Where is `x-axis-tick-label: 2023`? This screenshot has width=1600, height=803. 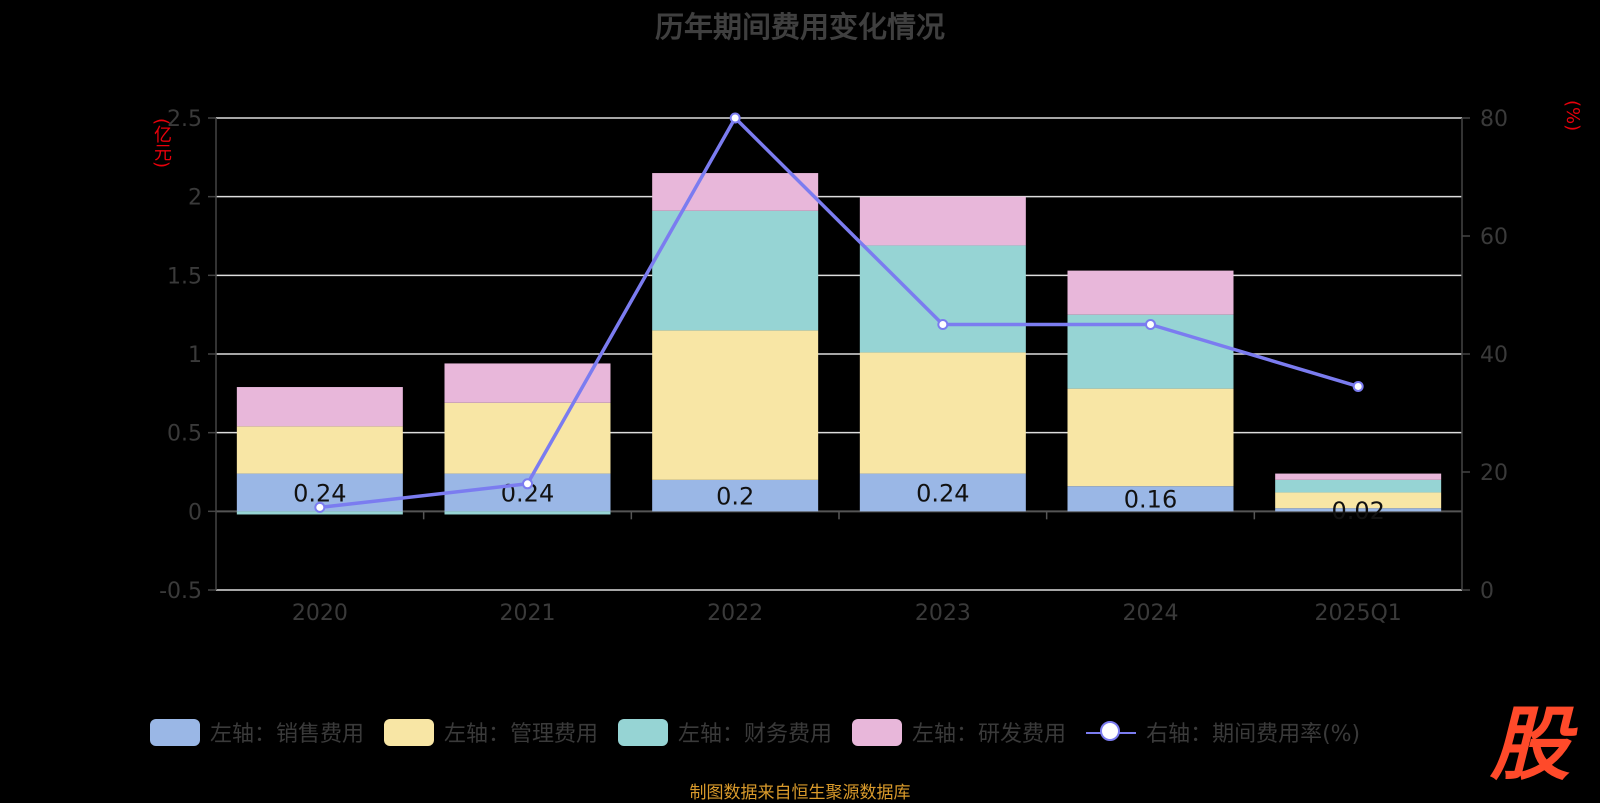 x-axis-tick-label: 2023 is located at coordinates (943, 613).